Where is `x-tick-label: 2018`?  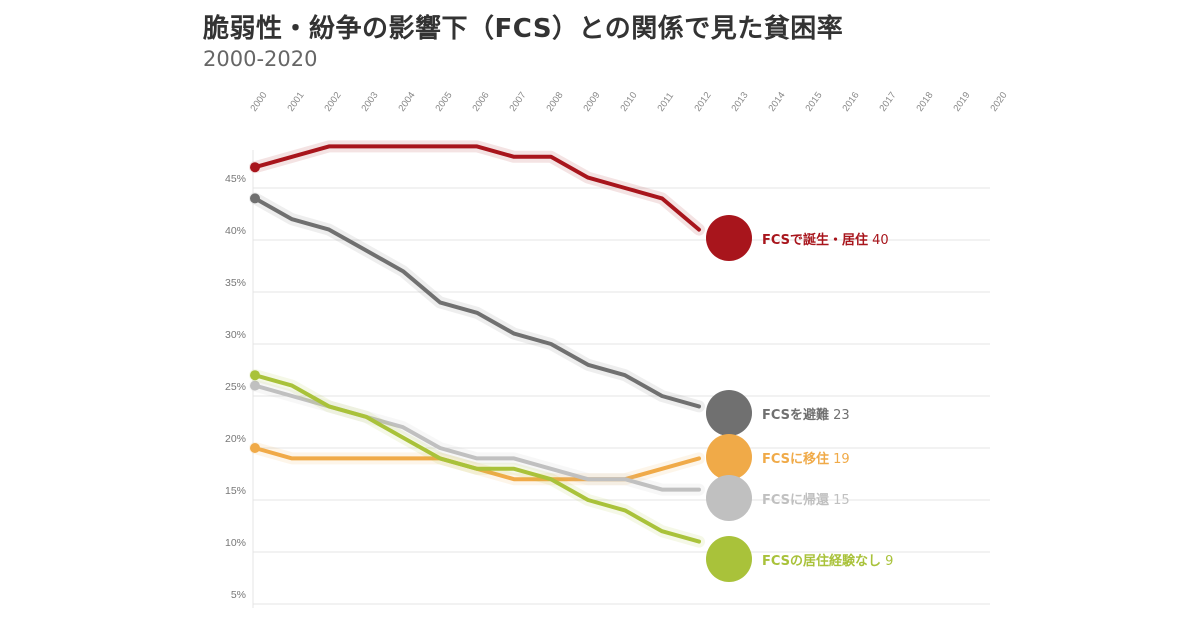
x-tick-label: 2018 is located at coordinates (924, 102).